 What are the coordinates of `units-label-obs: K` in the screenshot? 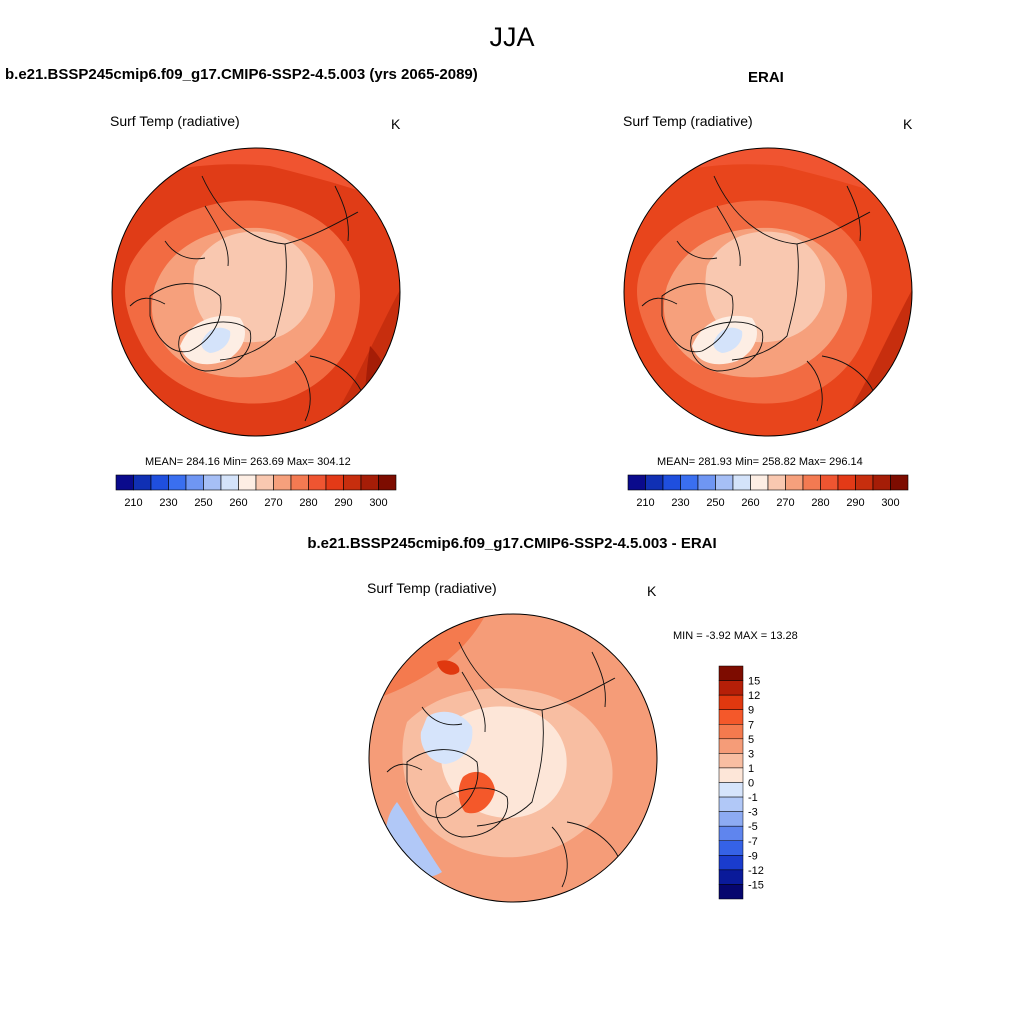 It's located at (908, 124).